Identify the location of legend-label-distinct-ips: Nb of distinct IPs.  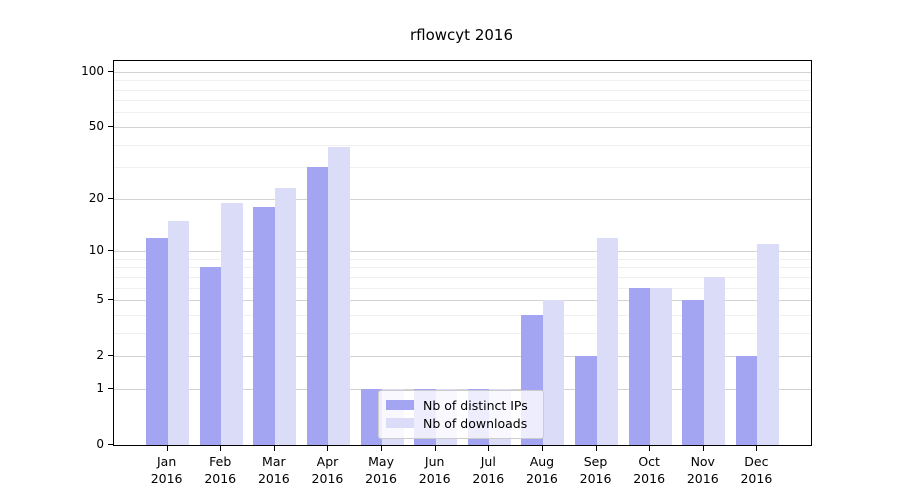
(475, 405).